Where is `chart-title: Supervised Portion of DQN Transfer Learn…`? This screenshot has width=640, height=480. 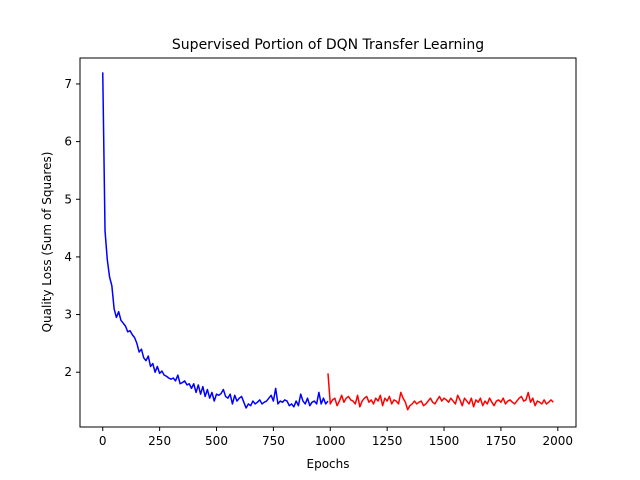
chart-title: Supervised Portion of DQN Transfer Learn… is located at coordinates (328, 45).